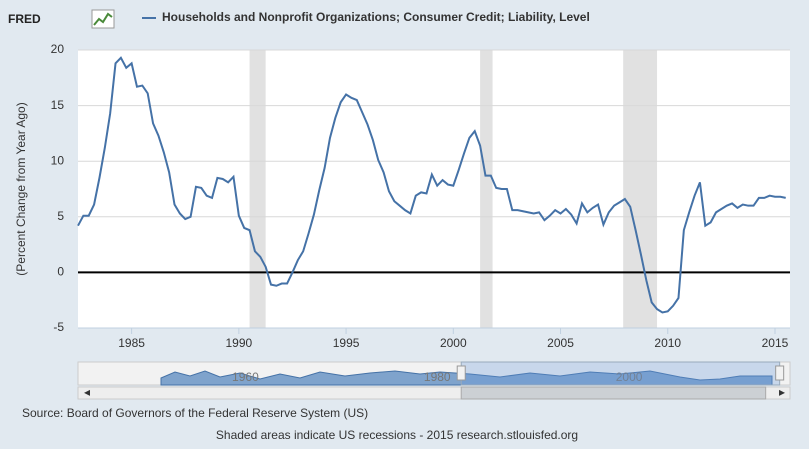  I want to click on y-tick-label: 20, so click(58, 49).